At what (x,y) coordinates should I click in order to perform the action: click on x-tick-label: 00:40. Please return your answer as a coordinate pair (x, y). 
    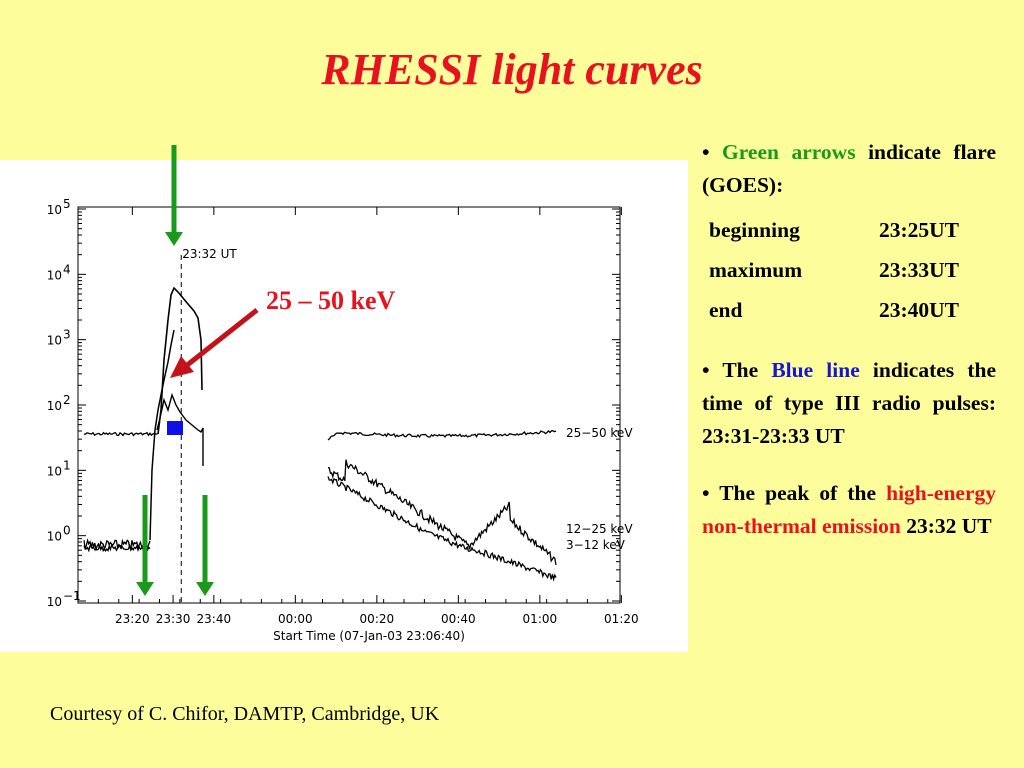
    Looking at the image, I should click on (458, 619).